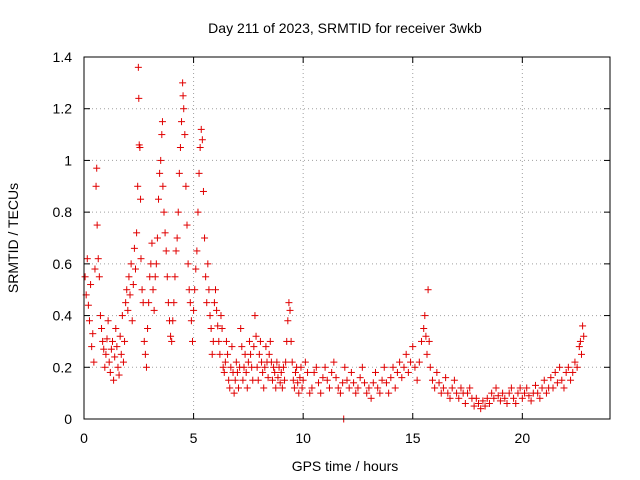  Describe the element at coordinates (345, 466) in the screenshot. I see `x-axis-label: GPS time / hours` at that location.